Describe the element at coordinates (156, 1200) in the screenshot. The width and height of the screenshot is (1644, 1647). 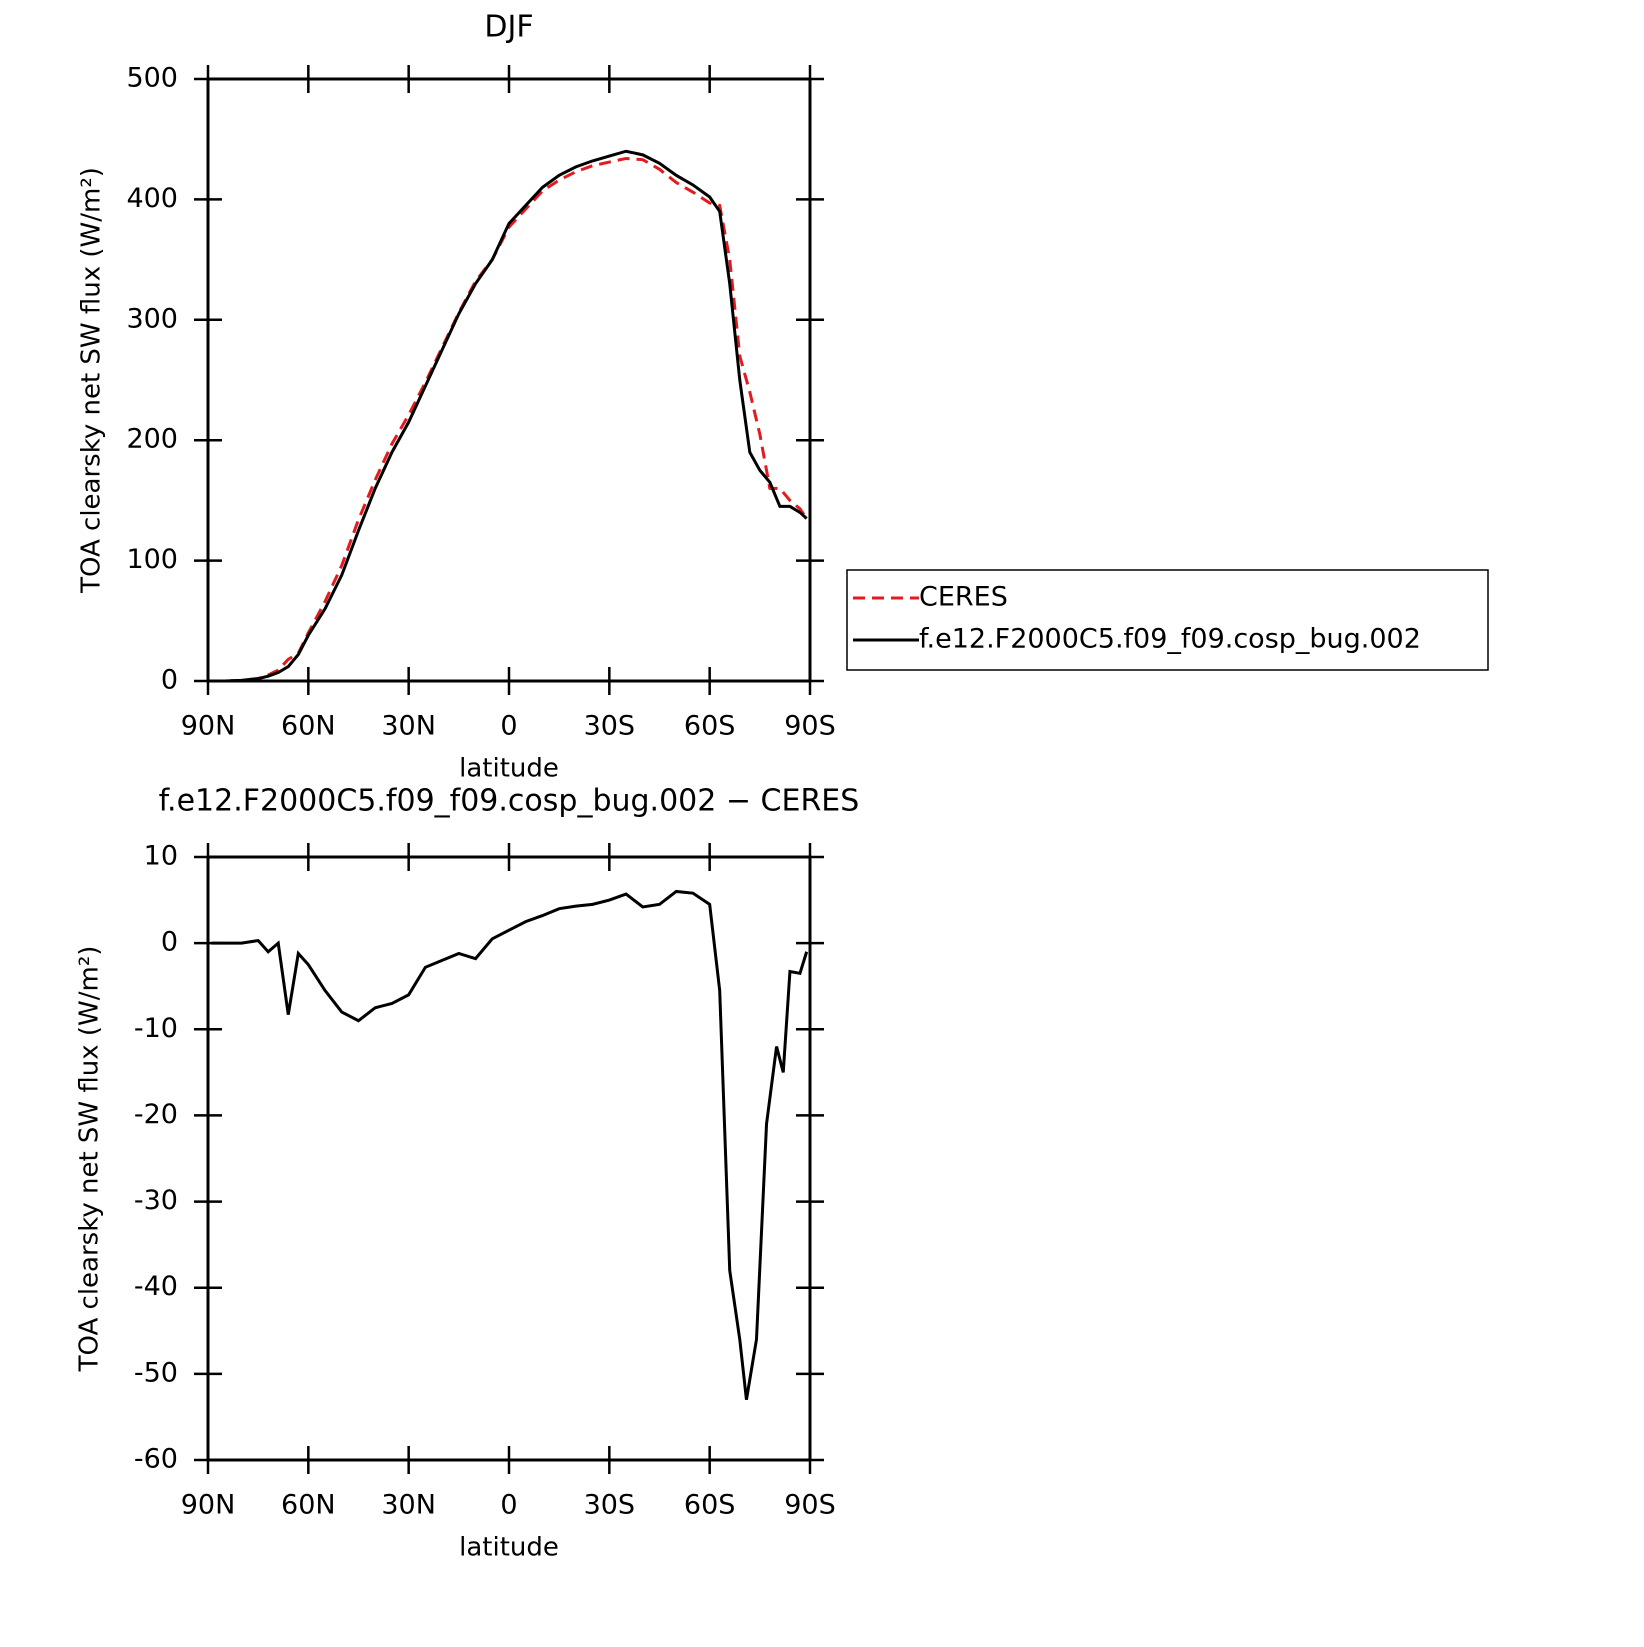
I see `y-tick-label: -30` at that location.